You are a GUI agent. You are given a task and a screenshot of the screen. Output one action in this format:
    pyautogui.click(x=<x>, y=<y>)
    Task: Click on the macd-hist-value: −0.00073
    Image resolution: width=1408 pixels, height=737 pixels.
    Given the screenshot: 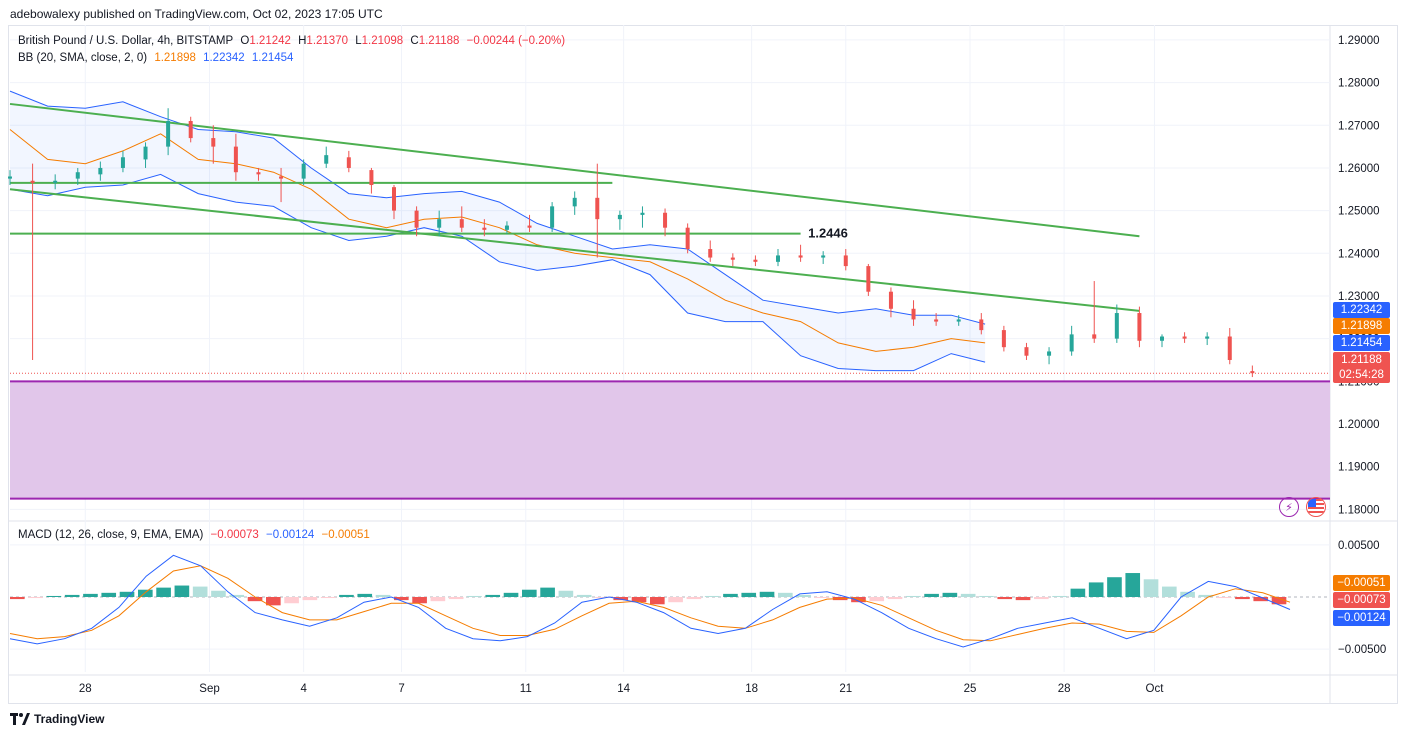 What is the action you would take?
    pyautogui.click(x=234, y=535)
    